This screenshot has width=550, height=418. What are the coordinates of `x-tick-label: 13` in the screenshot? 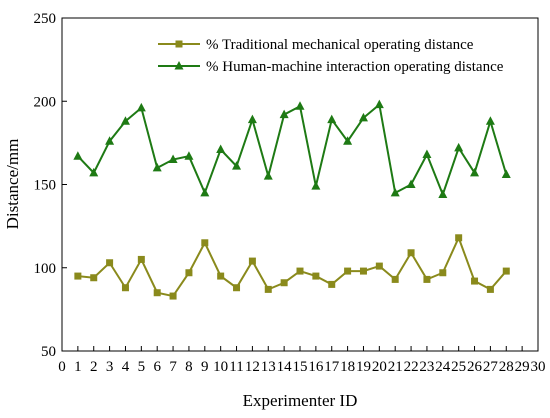 It's located at (268, 367).